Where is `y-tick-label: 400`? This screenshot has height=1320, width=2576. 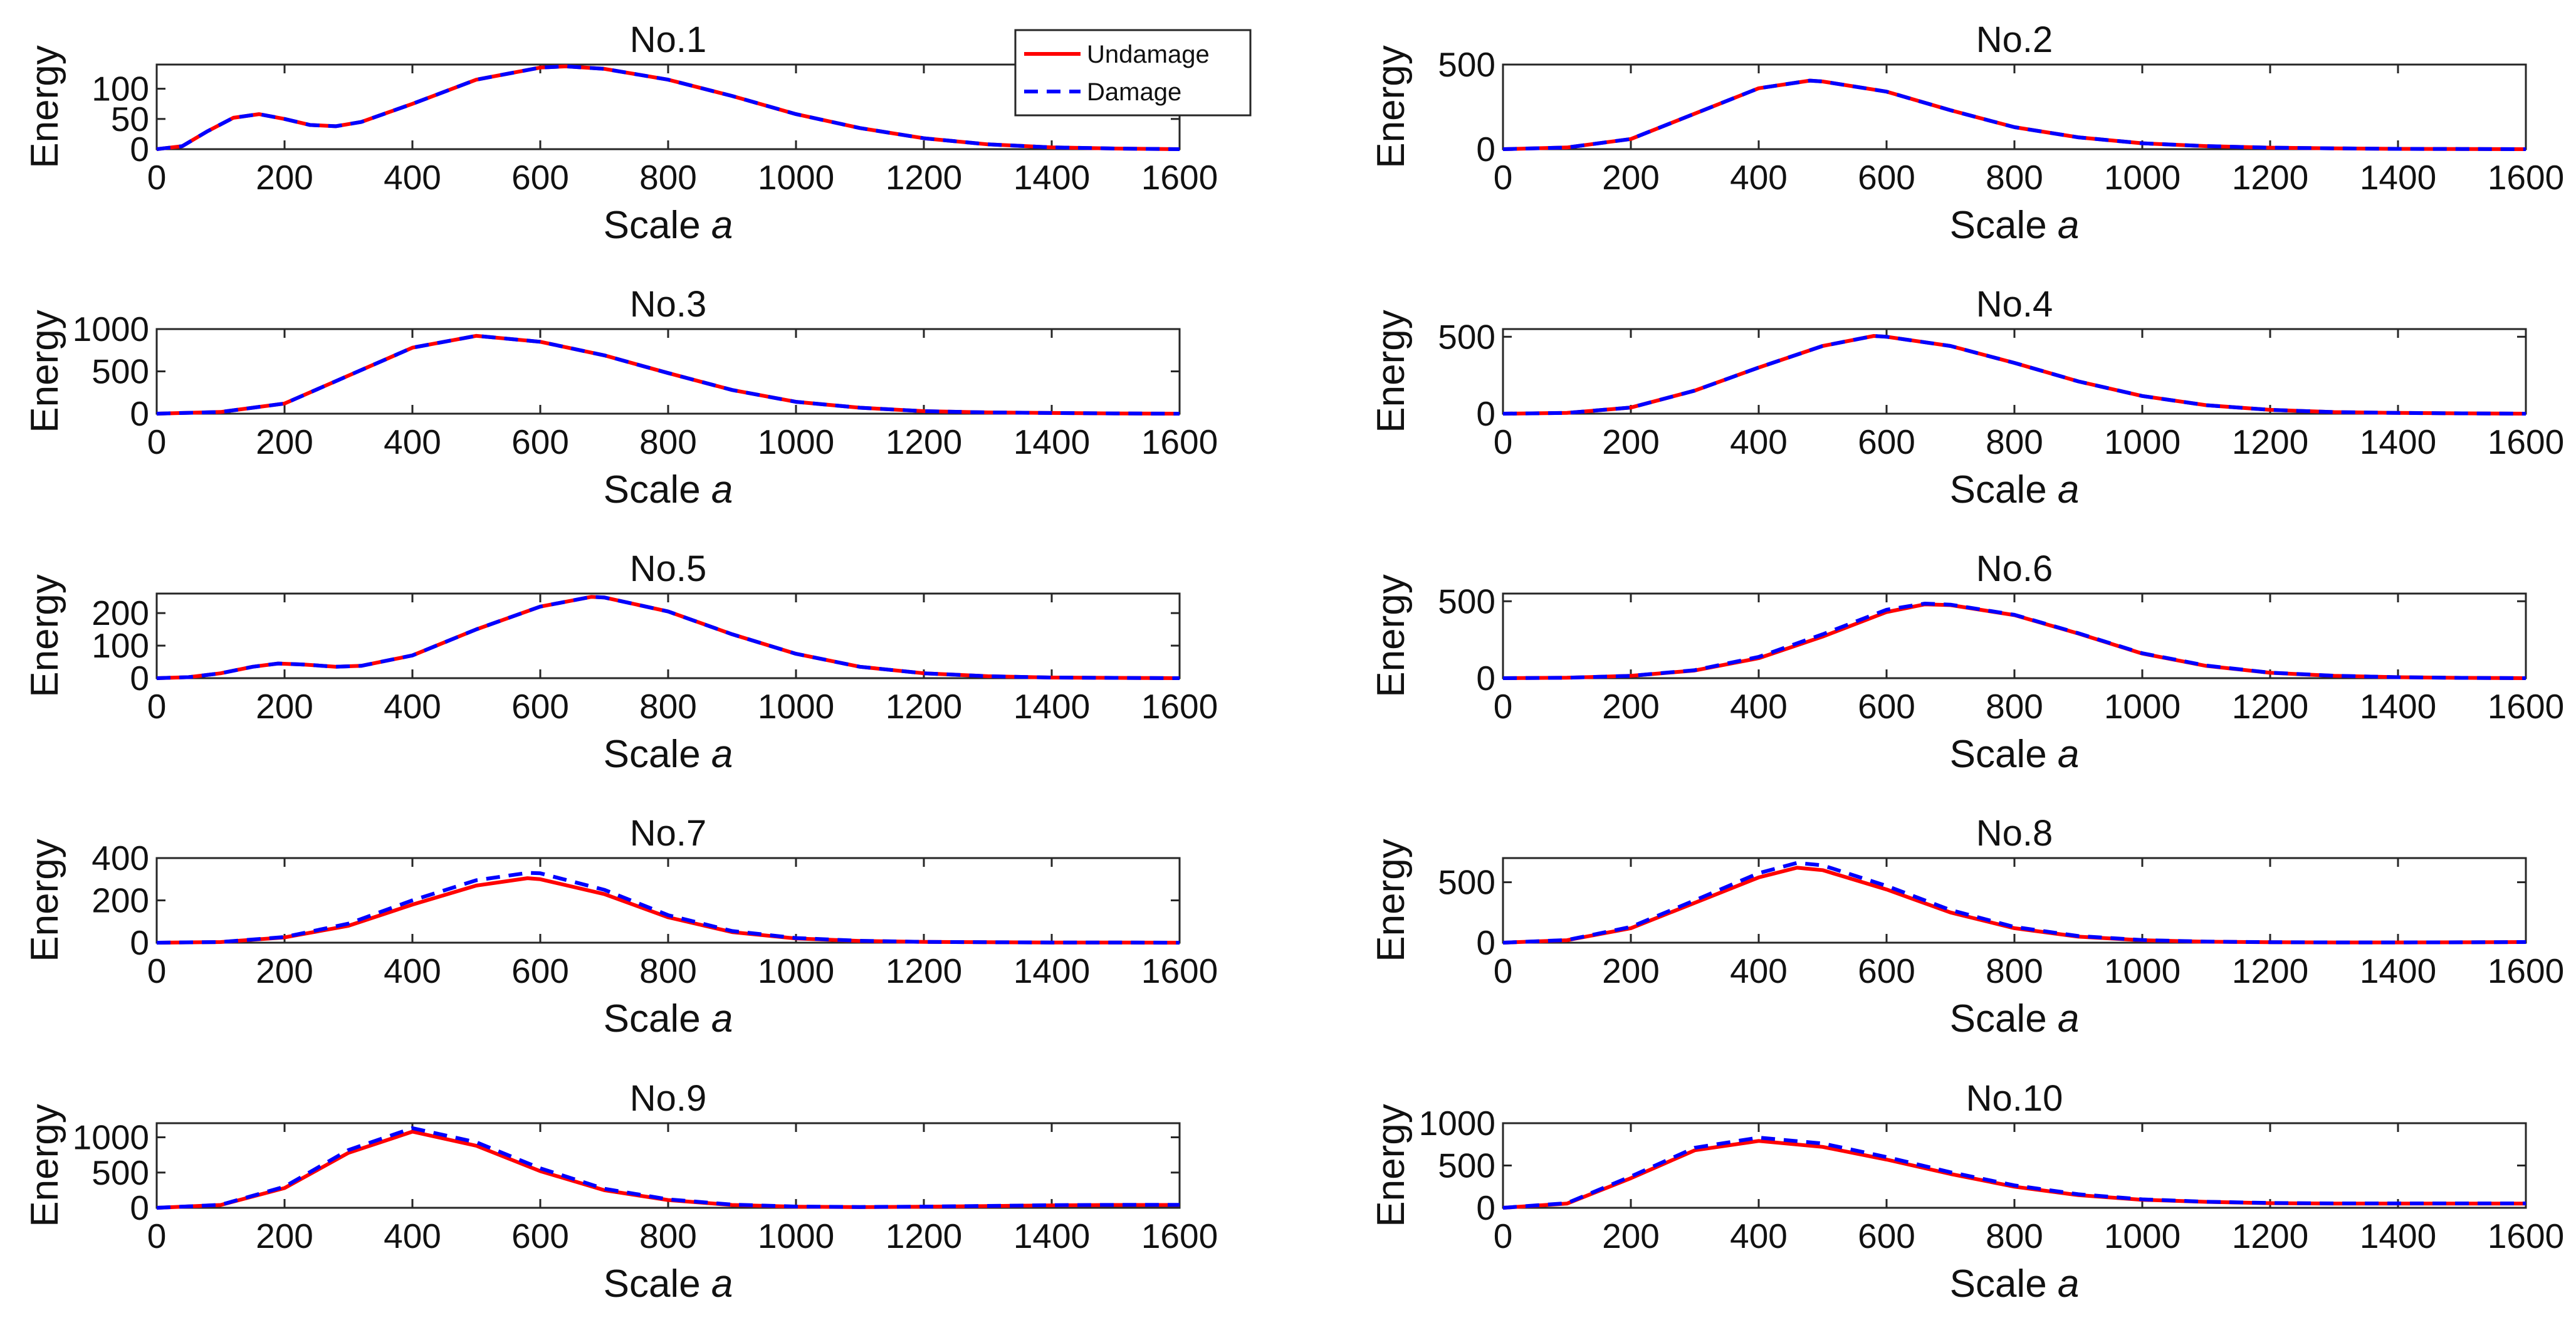 y-tick-label: 400 is located at coordinates (120, 858).